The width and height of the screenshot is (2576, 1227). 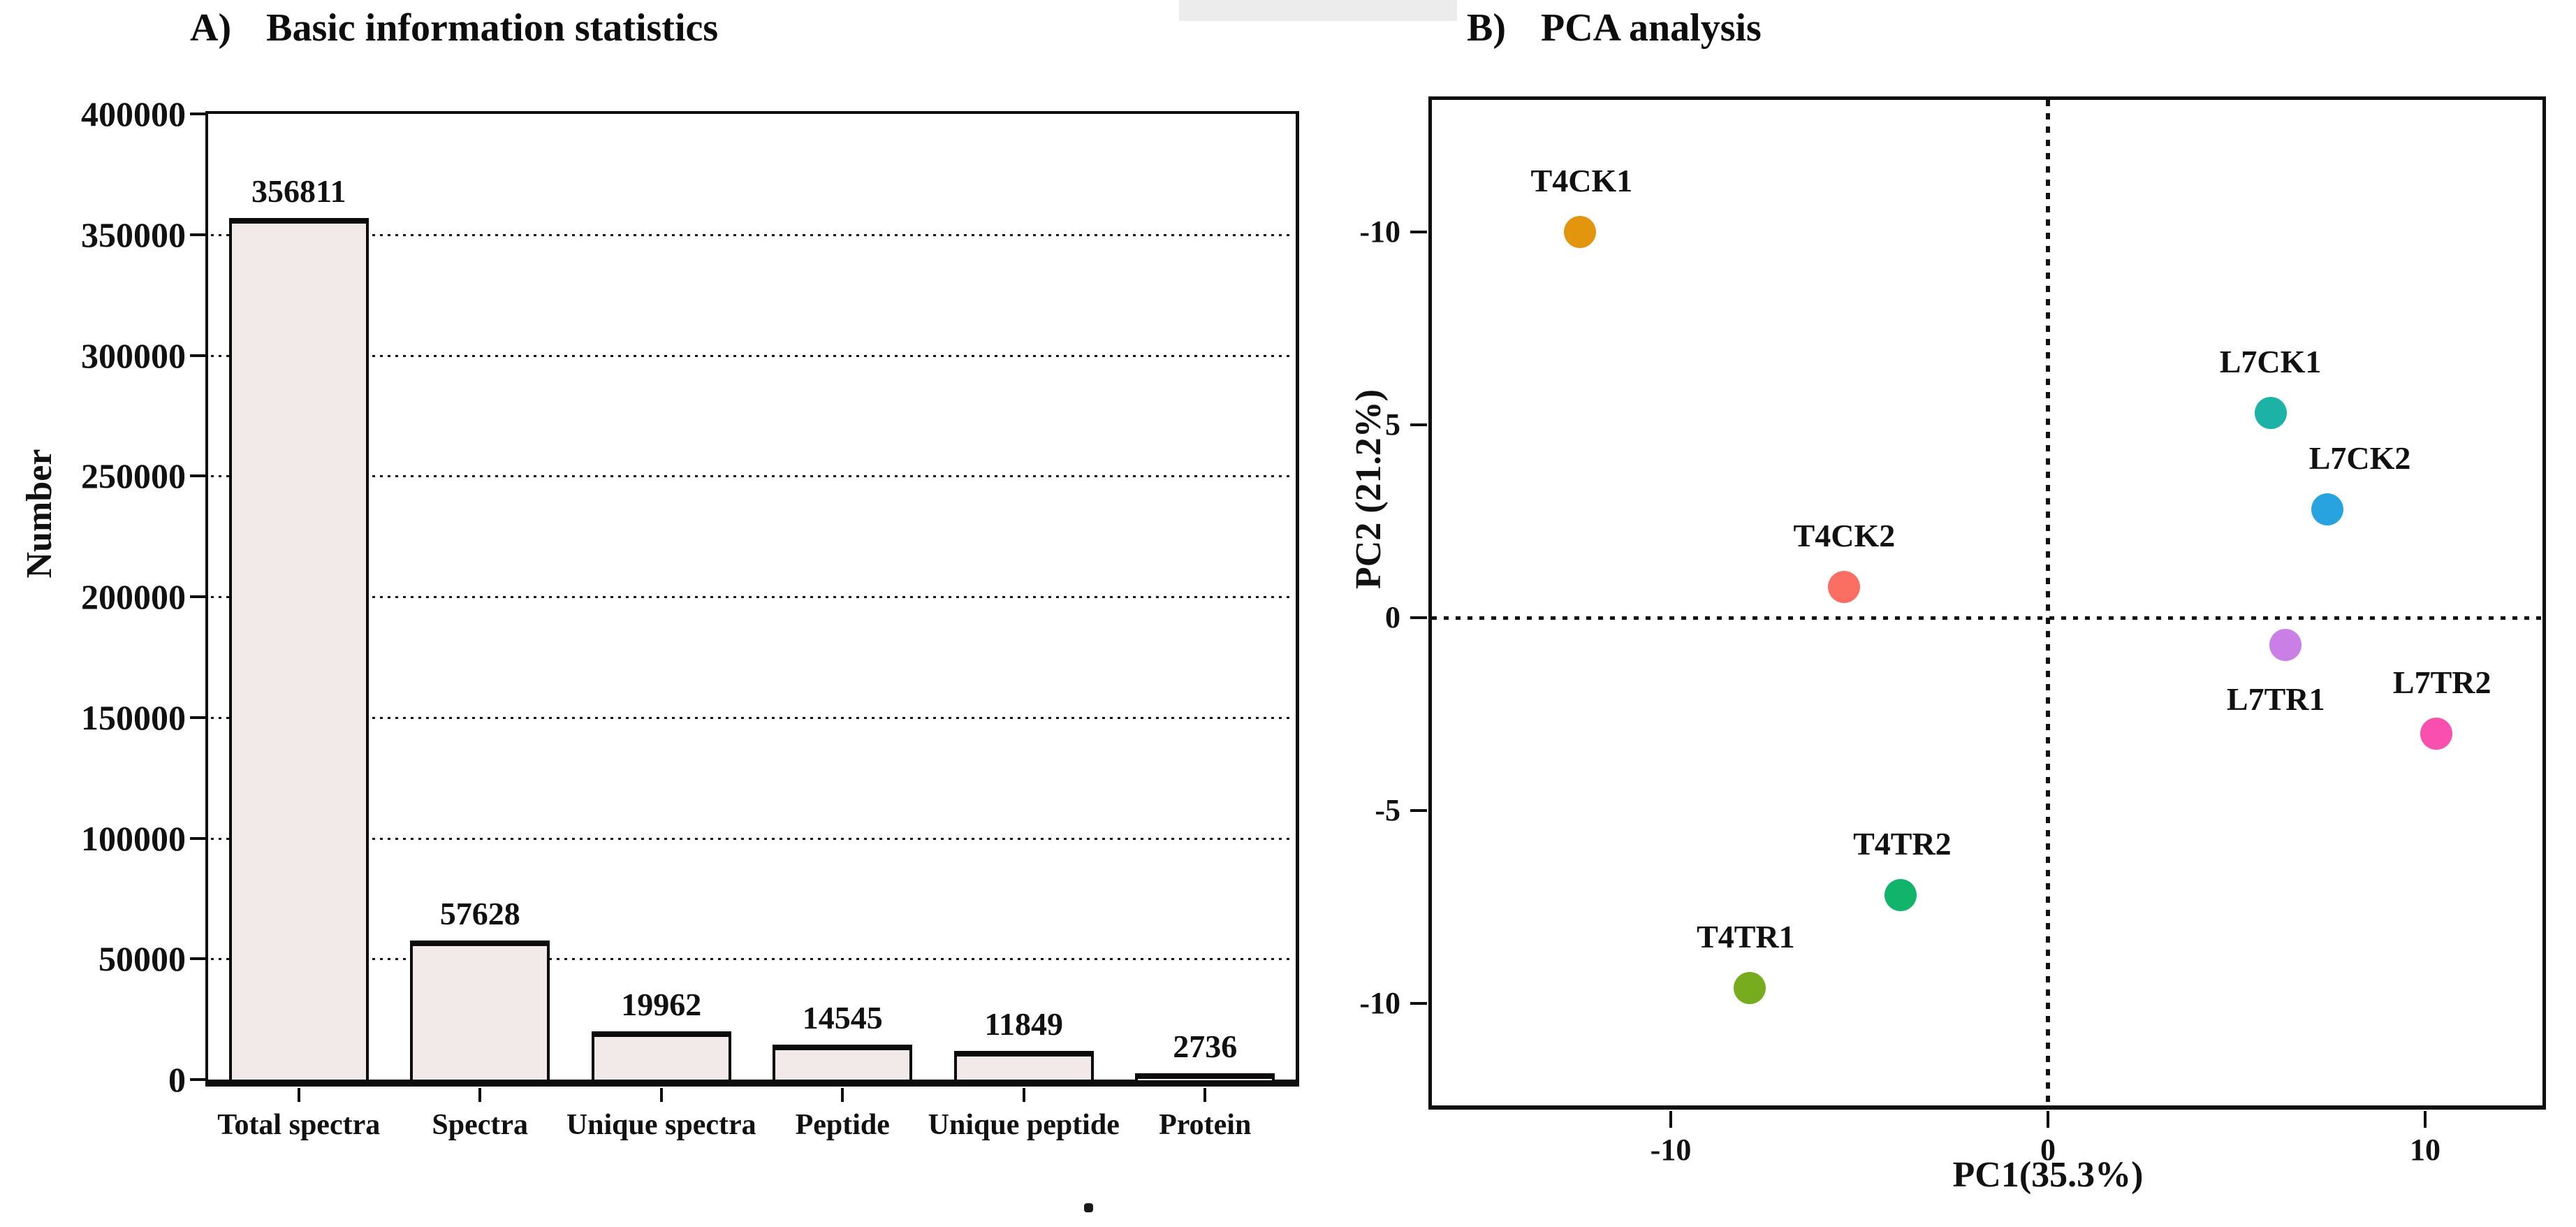 I want to click on x-category-label: Unique spectra, so click(x=661, y=1125).